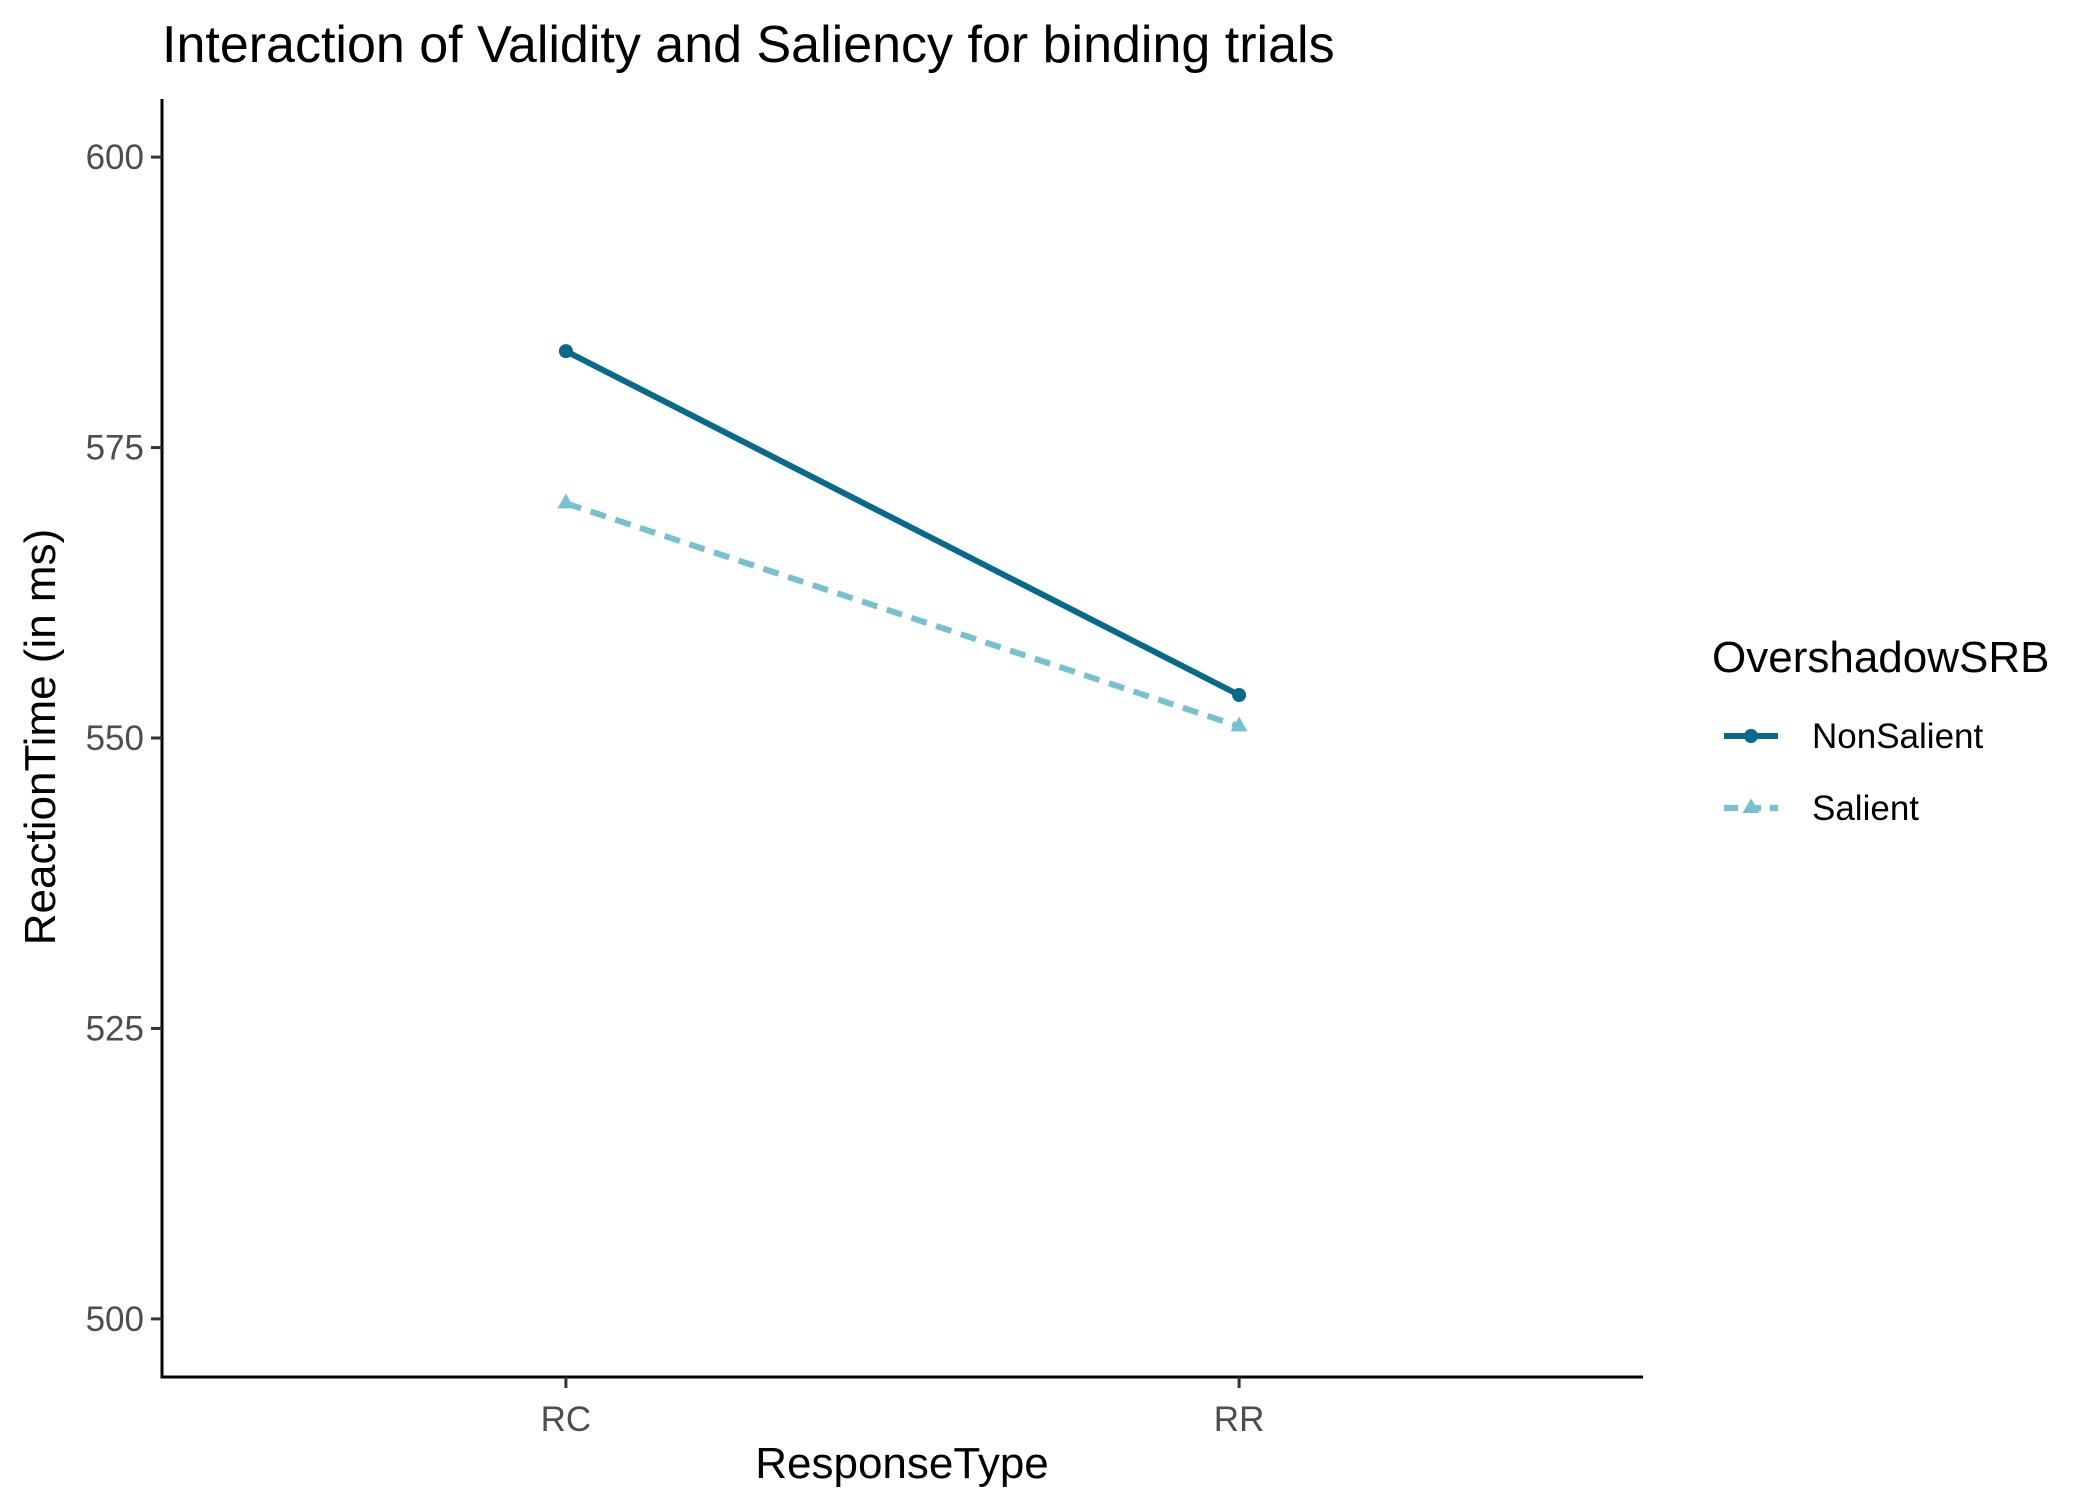  I want to click on legend-items: NonSalient Salient, so click(1853, 772).